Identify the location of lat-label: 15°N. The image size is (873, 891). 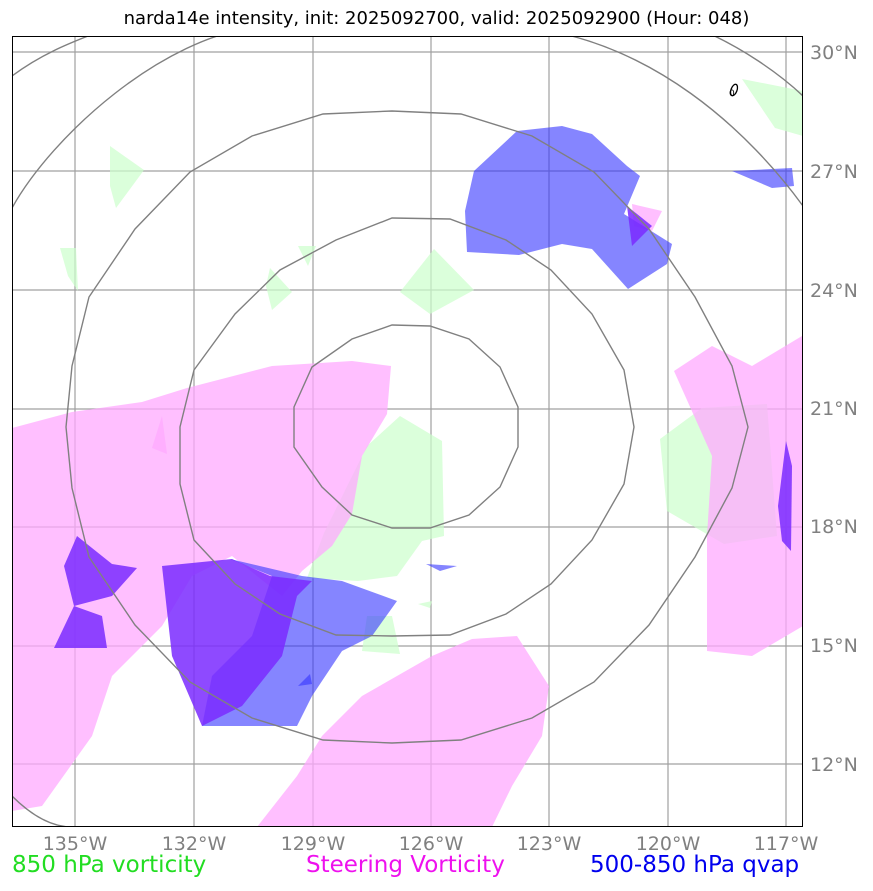
(834, 646).